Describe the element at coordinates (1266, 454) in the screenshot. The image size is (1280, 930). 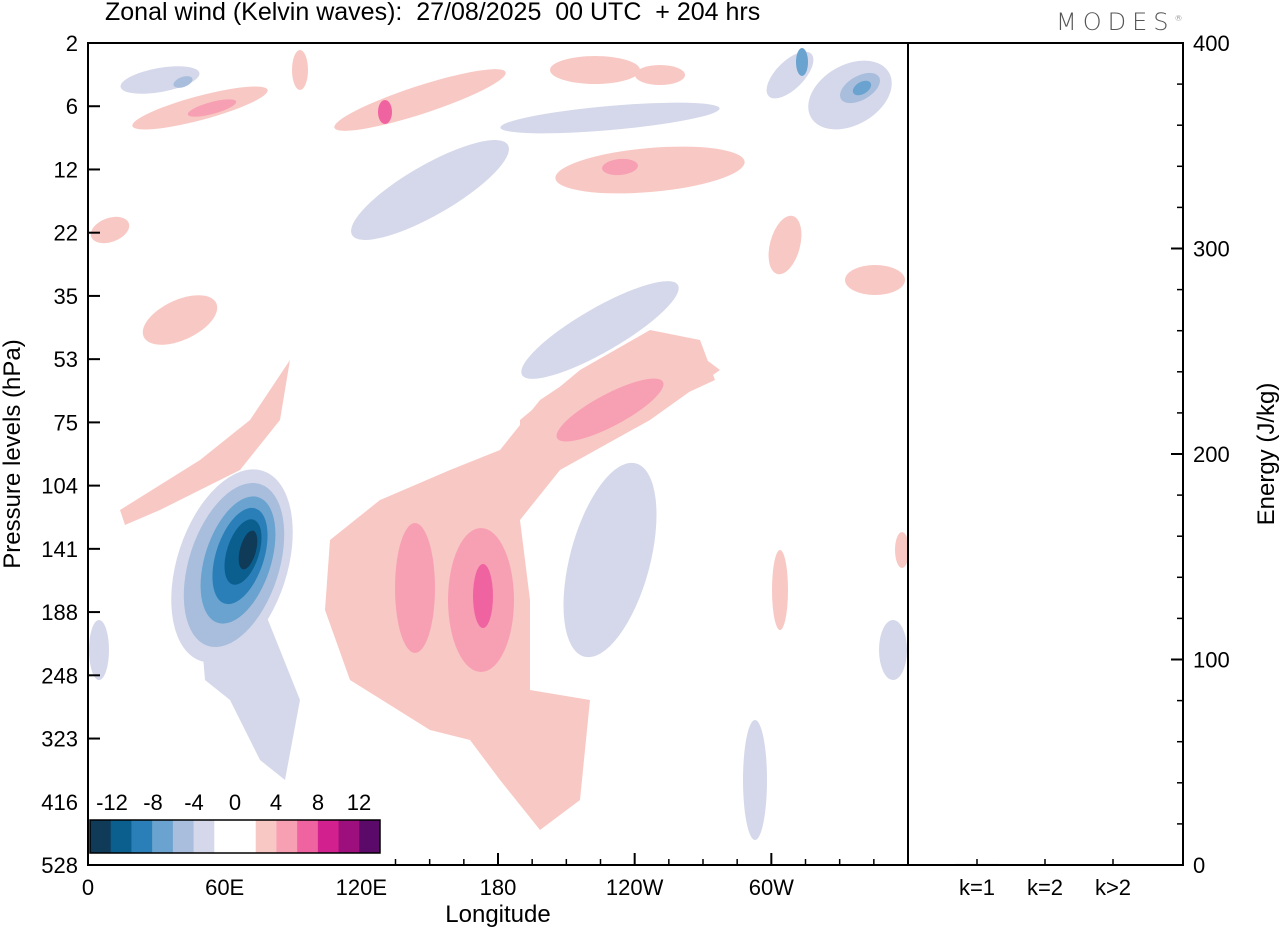
I see `energy-axis-label: Energy (J/kg)` at that location.